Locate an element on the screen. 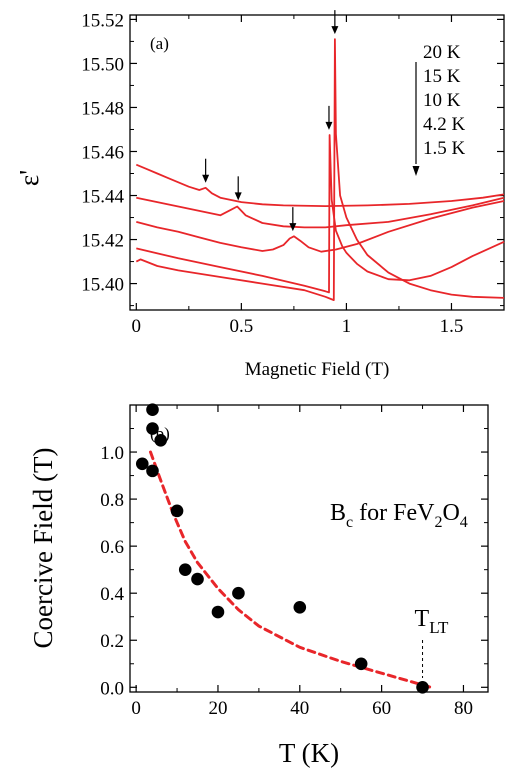  y-tick-label: 15.40 is located at coordinates (102, 285).